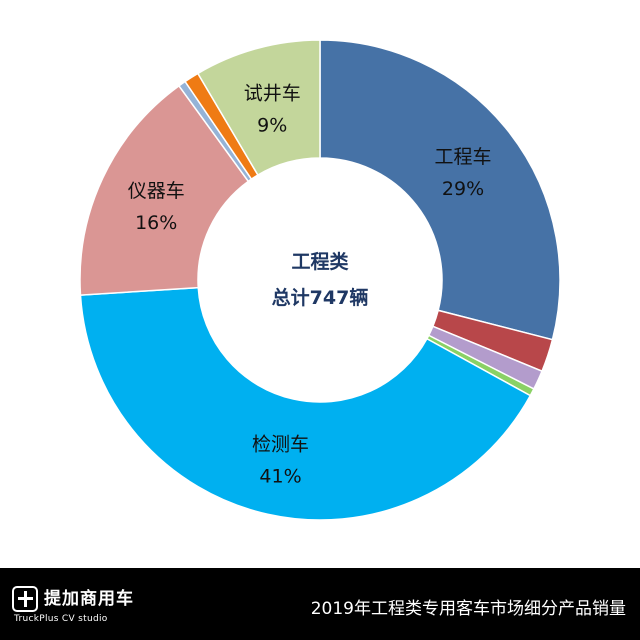 The height and width of the screenshot is (640, 640). I want to click on brand-subtitle: TruckPlus CV studio, so click(61, 619).